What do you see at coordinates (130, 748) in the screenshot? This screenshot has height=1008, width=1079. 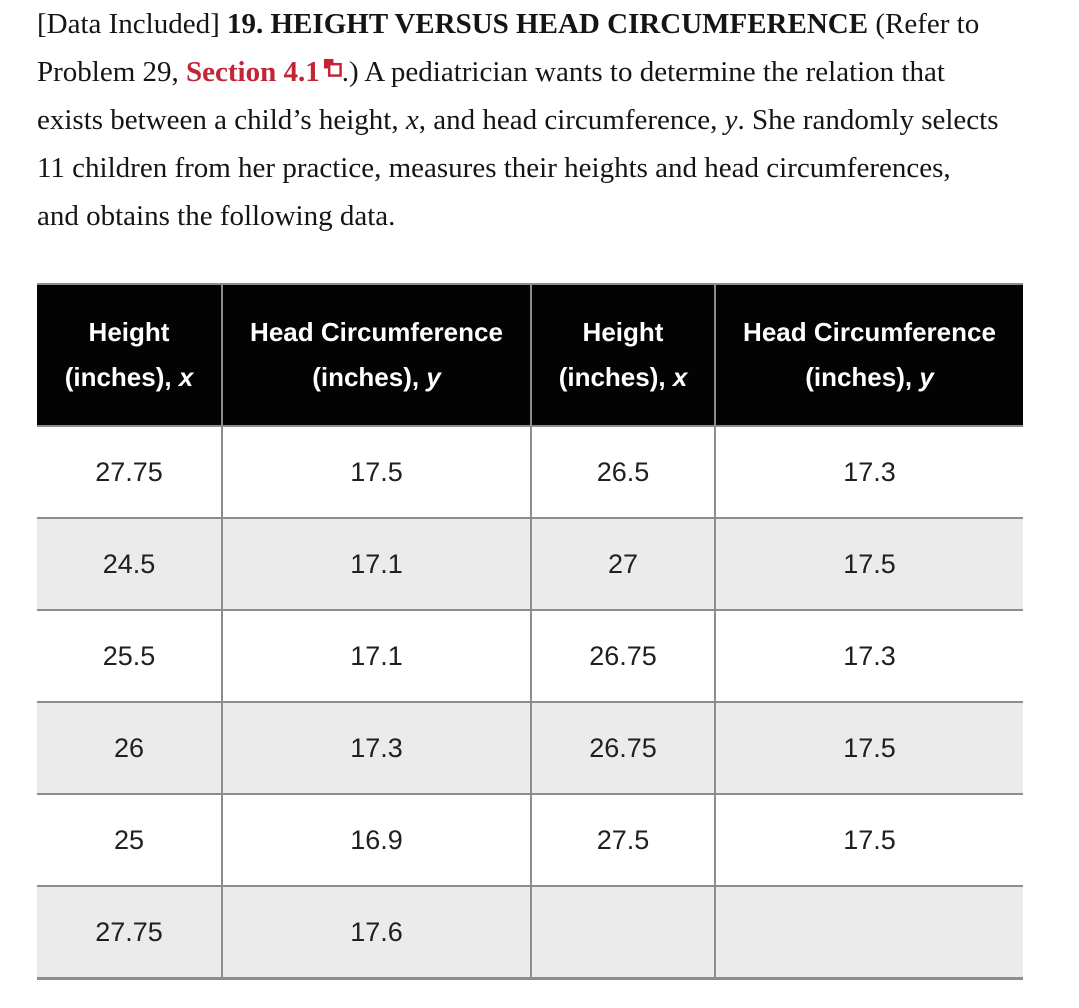 I see `table-cell: 26` at bounding box center [130, 748].